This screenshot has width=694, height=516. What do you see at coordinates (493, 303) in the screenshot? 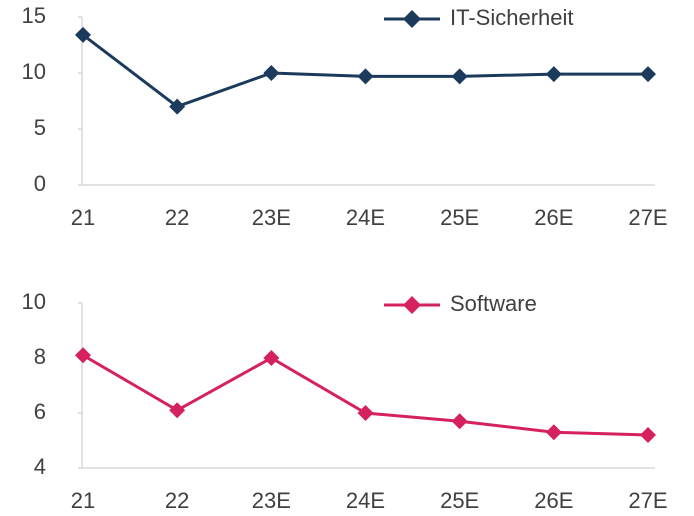
I see `legend-label: Software` at bounding box center [493, 303].